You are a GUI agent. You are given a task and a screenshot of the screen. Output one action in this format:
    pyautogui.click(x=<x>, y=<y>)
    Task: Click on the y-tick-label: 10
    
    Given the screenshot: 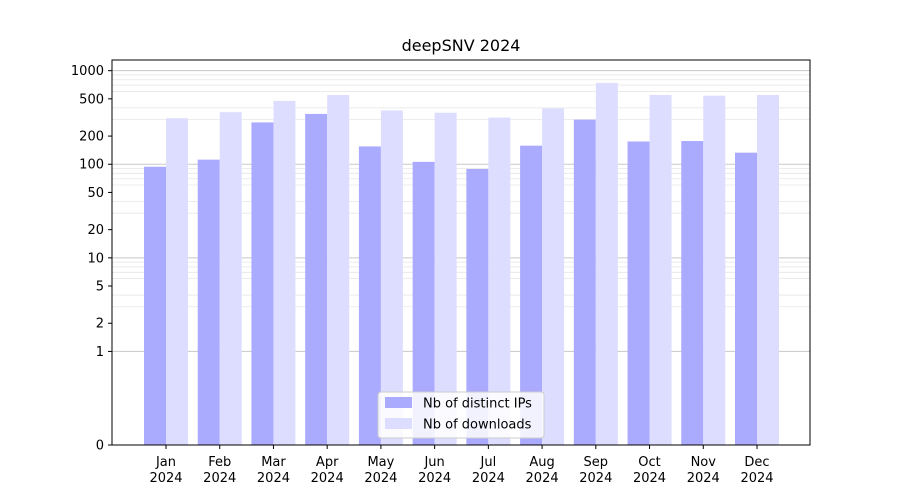 What is the action you would take?
    pyautogui.click(x=95, y=258)
    